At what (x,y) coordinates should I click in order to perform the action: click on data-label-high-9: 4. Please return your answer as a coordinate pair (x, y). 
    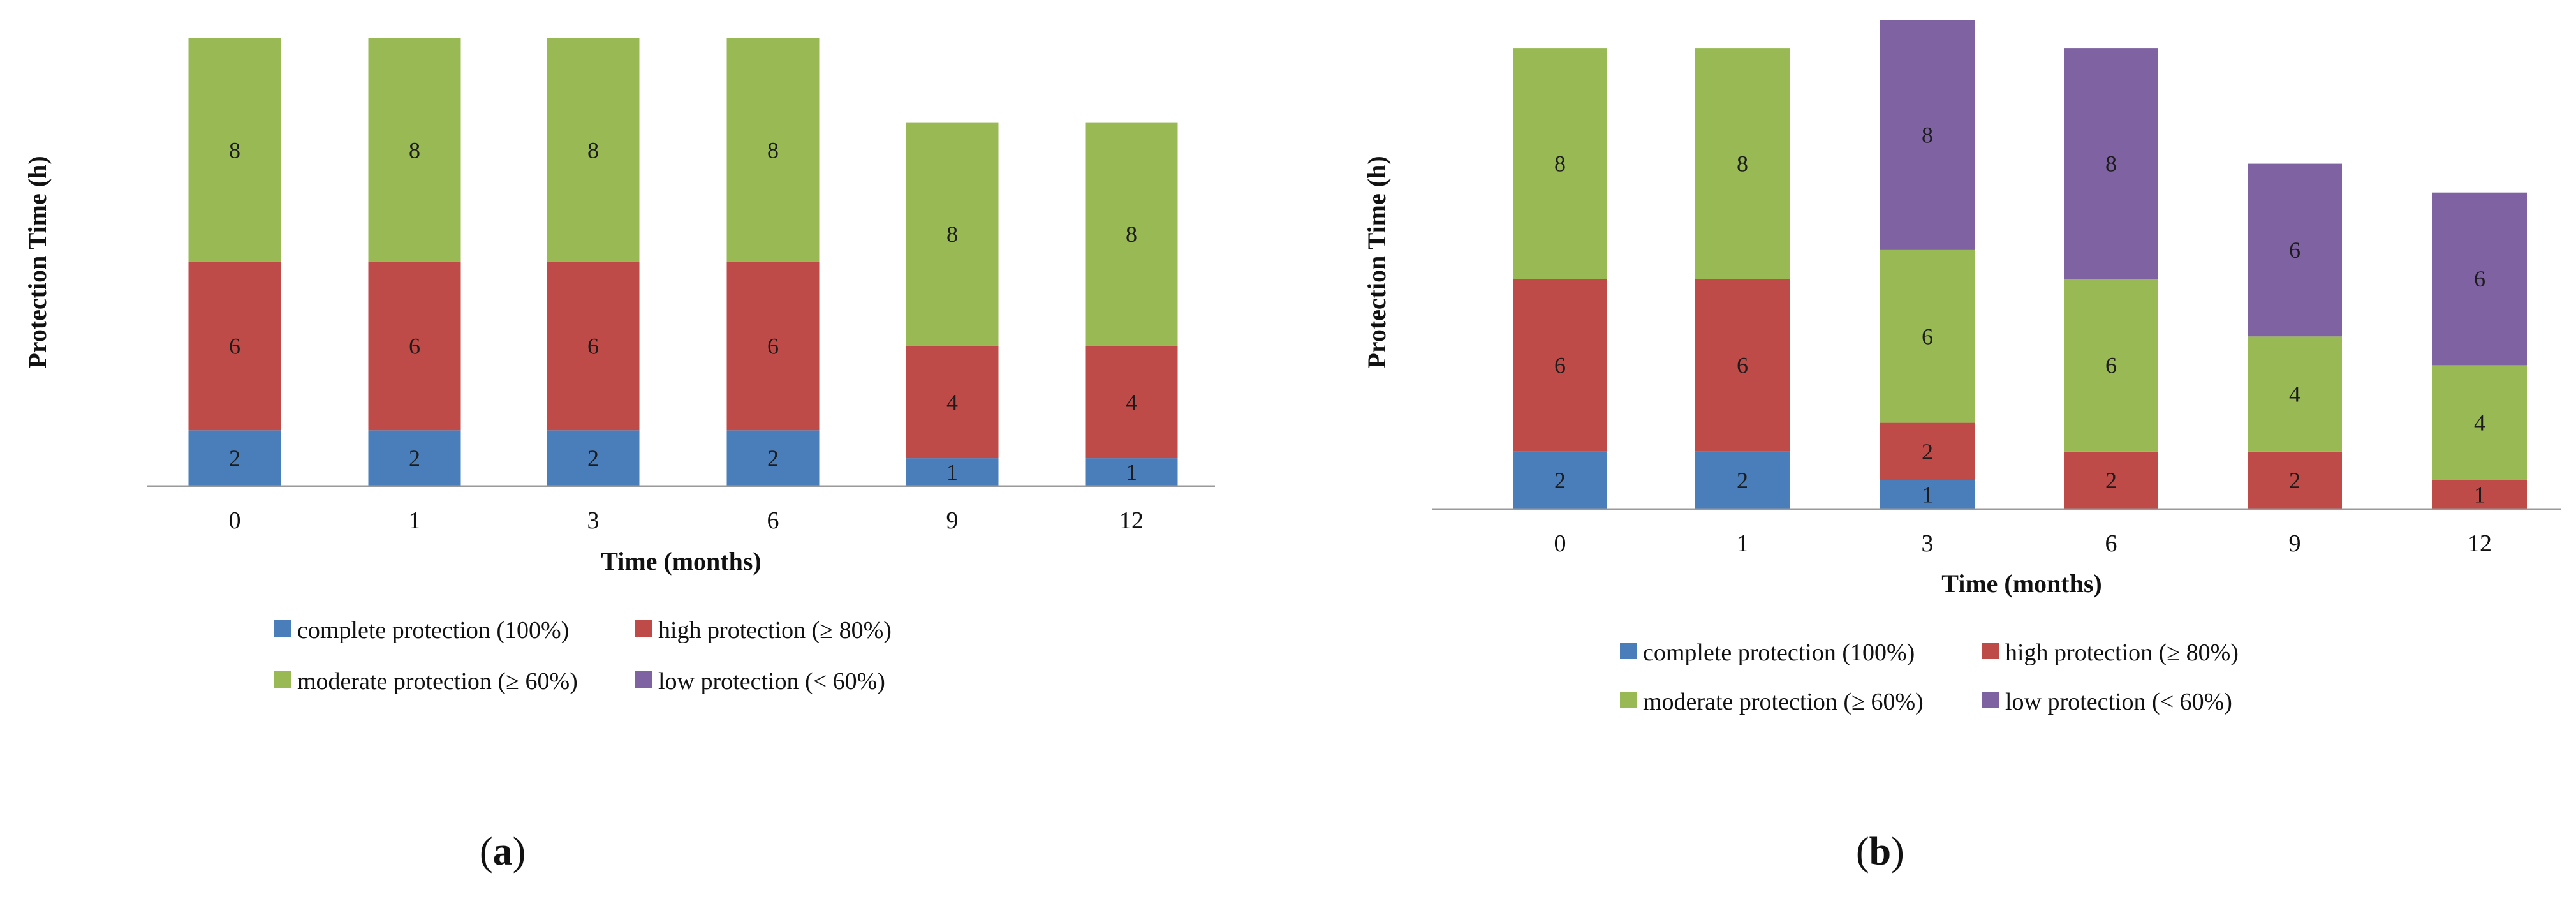
    Looking at the image, I should click on (952, 402).